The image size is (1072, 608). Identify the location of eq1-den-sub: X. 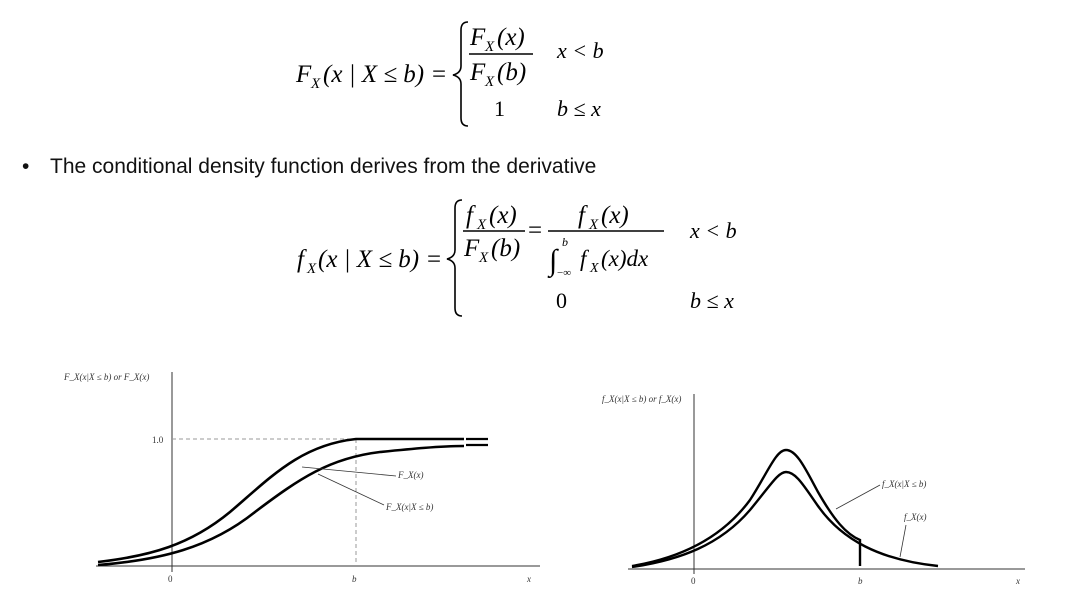
(489, 82).